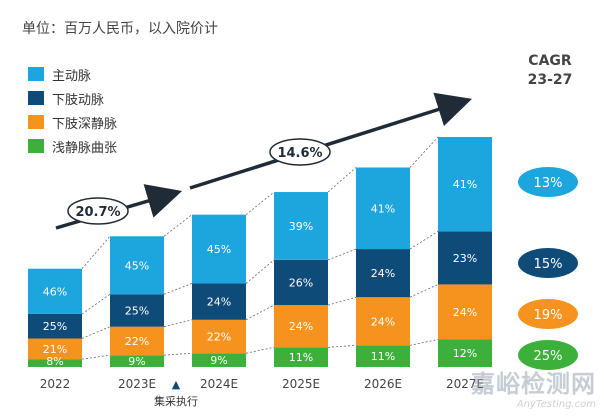  What do you see at coordinates (36, 74) in the screenshot?
I see `legend-swatch-aorta` at bounding box center [36, 74].